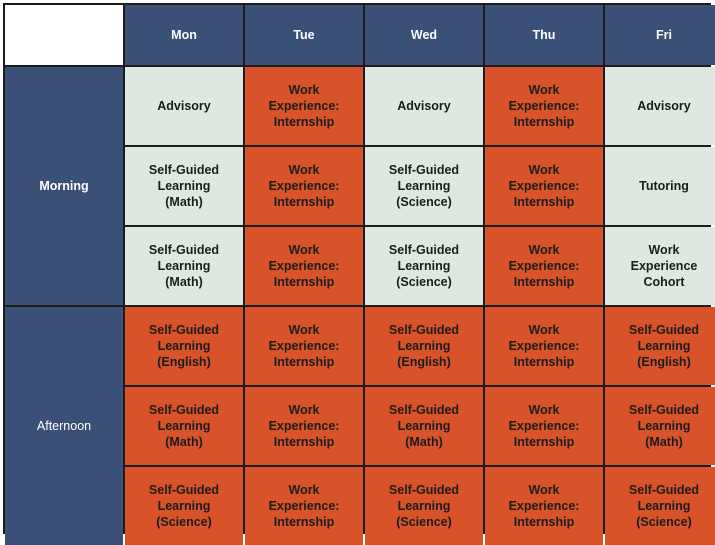  I want to click on day-header-wed: Wed, so click(424, 35).